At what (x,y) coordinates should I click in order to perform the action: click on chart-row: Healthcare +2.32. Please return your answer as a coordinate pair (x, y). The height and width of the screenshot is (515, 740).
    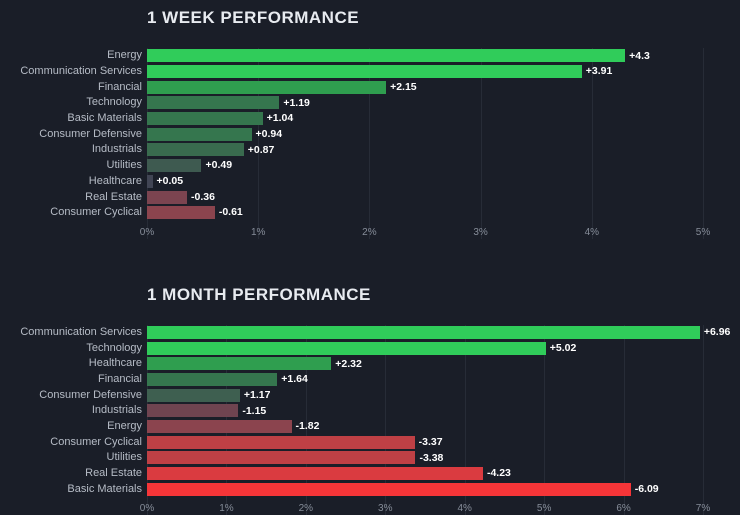
    Looking at the image, I should click on (351, 364).